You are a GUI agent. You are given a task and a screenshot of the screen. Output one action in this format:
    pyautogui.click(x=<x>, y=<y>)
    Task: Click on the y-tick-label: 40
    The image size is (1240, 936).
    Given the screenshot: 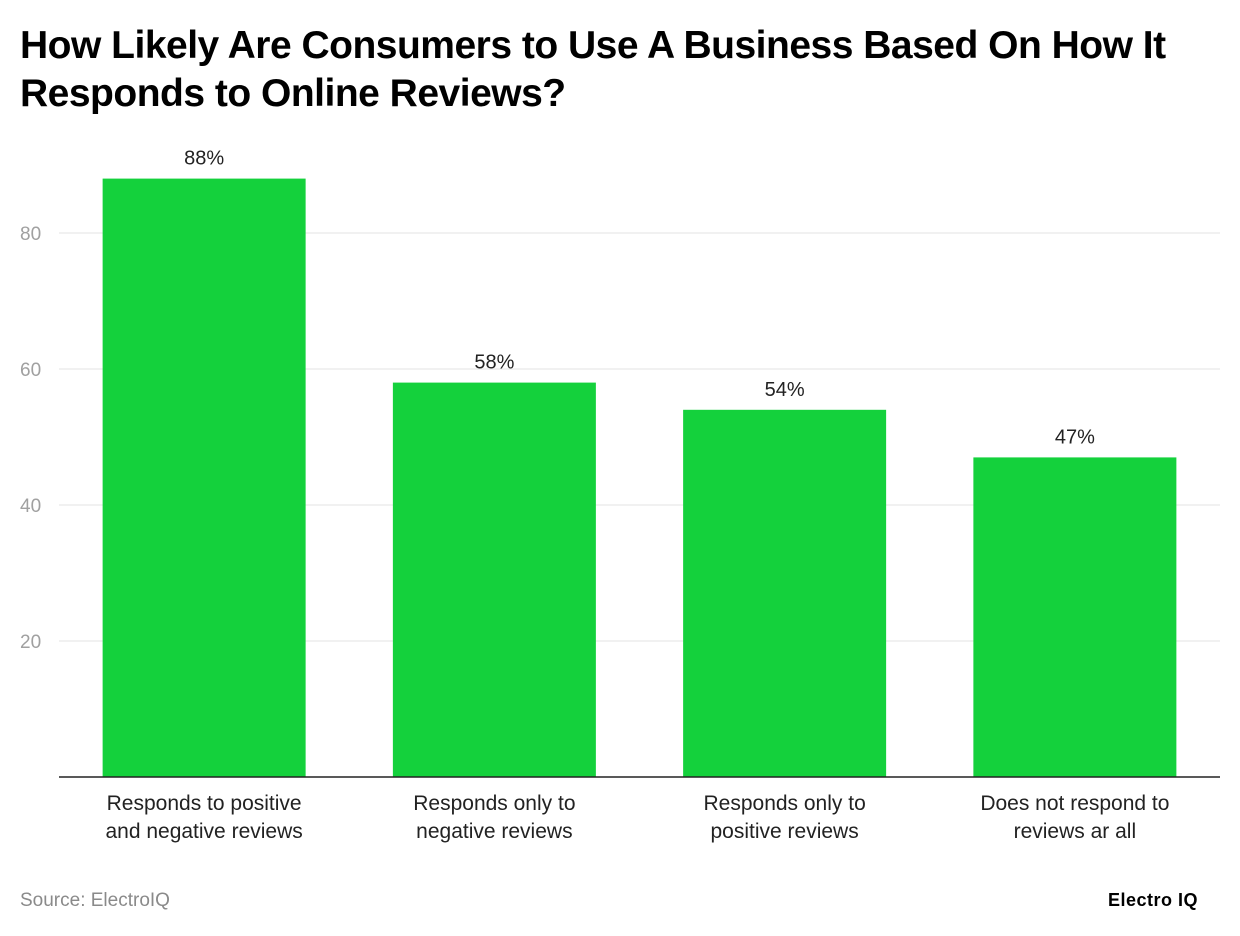 What is the action you would take?
    pyautogui.click(x=30, y=506)
    